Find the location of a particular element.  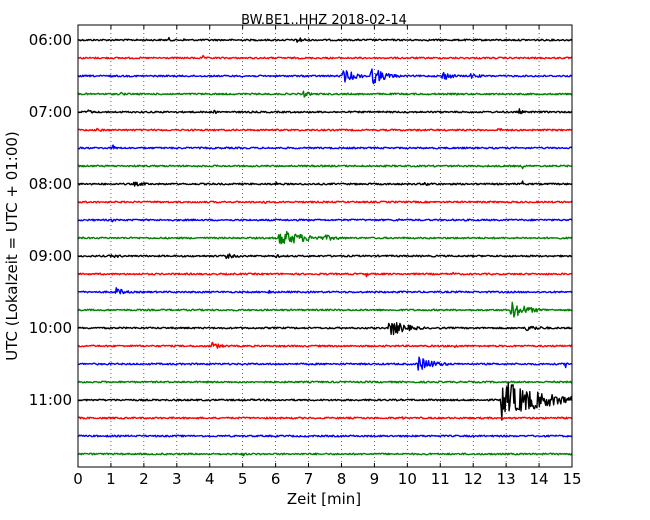

x-tick-label-1: 1 is located at coordinates (111, 479).